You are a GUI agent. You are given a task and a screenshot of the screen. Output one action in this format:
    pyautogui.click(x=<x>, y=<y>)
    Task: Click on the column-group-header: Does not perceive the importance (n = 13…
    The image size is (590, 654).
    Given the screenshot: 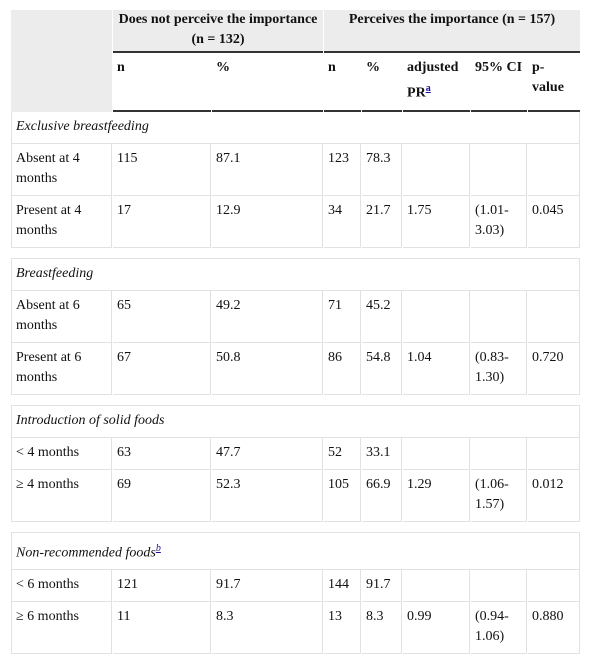 What is the action you would take?
    pyautogui.click(x=218, y=31)
    